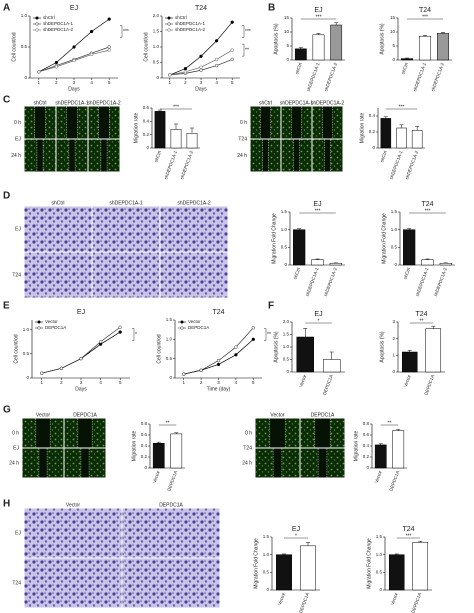 The width and height of the screenshot is (474, 613). What do you see at coordinates (16, 156) in the screenshot?
I see `row-label: 24 h` at bounding box center [16, 156].